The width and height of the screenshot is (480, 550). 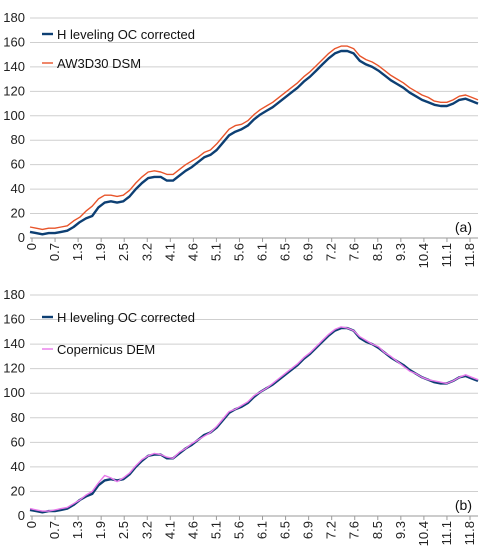 I want to click on legend-label: Copernicus DEM, so click(x=106, y=349).